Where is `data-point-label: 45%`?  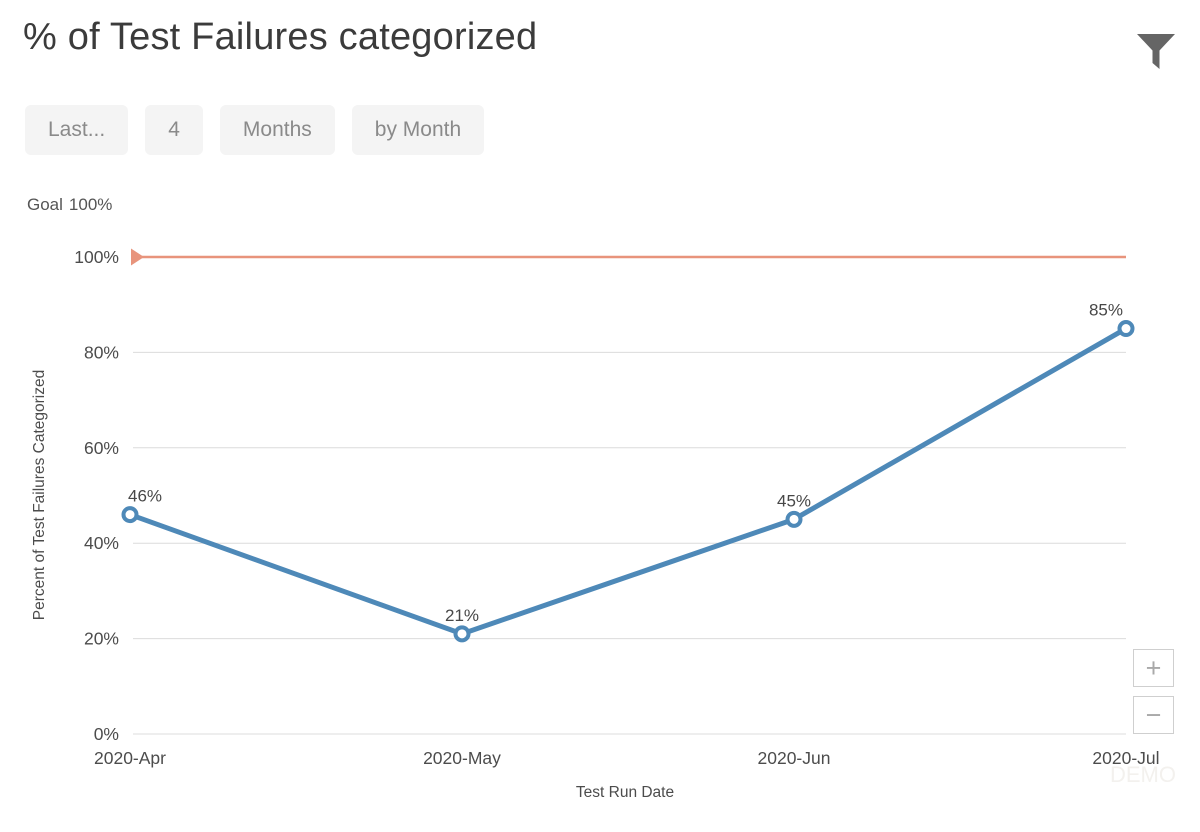
data-point-label: 45% is located at coordinates (794, 500).